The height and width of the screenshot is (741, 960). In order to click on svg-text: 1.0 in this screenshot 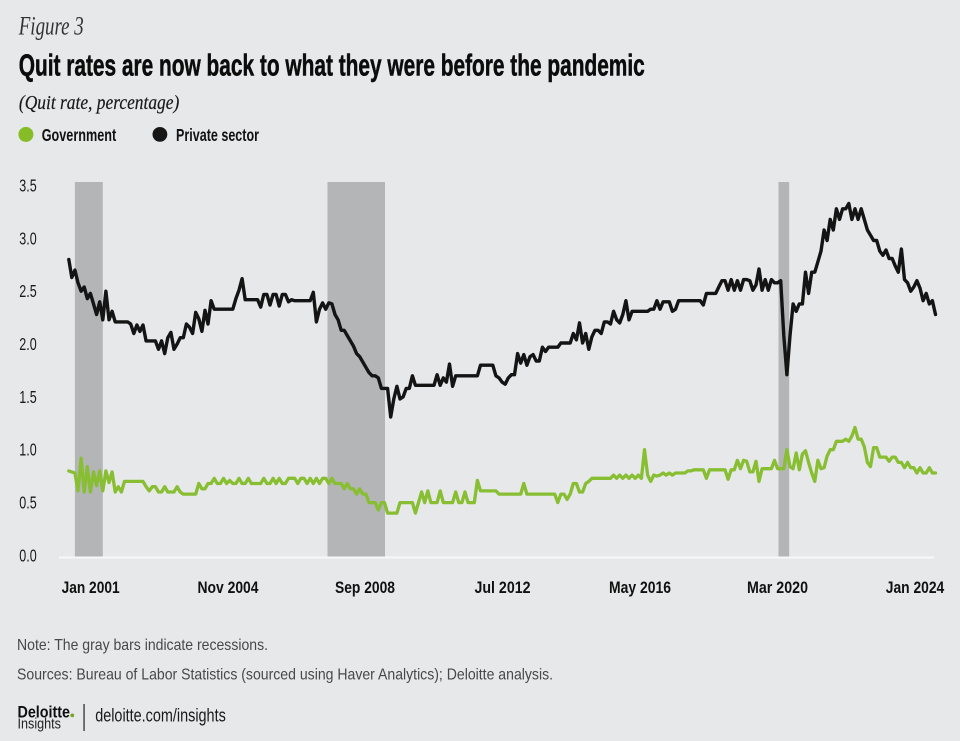, I will do `click(28, 450)`.